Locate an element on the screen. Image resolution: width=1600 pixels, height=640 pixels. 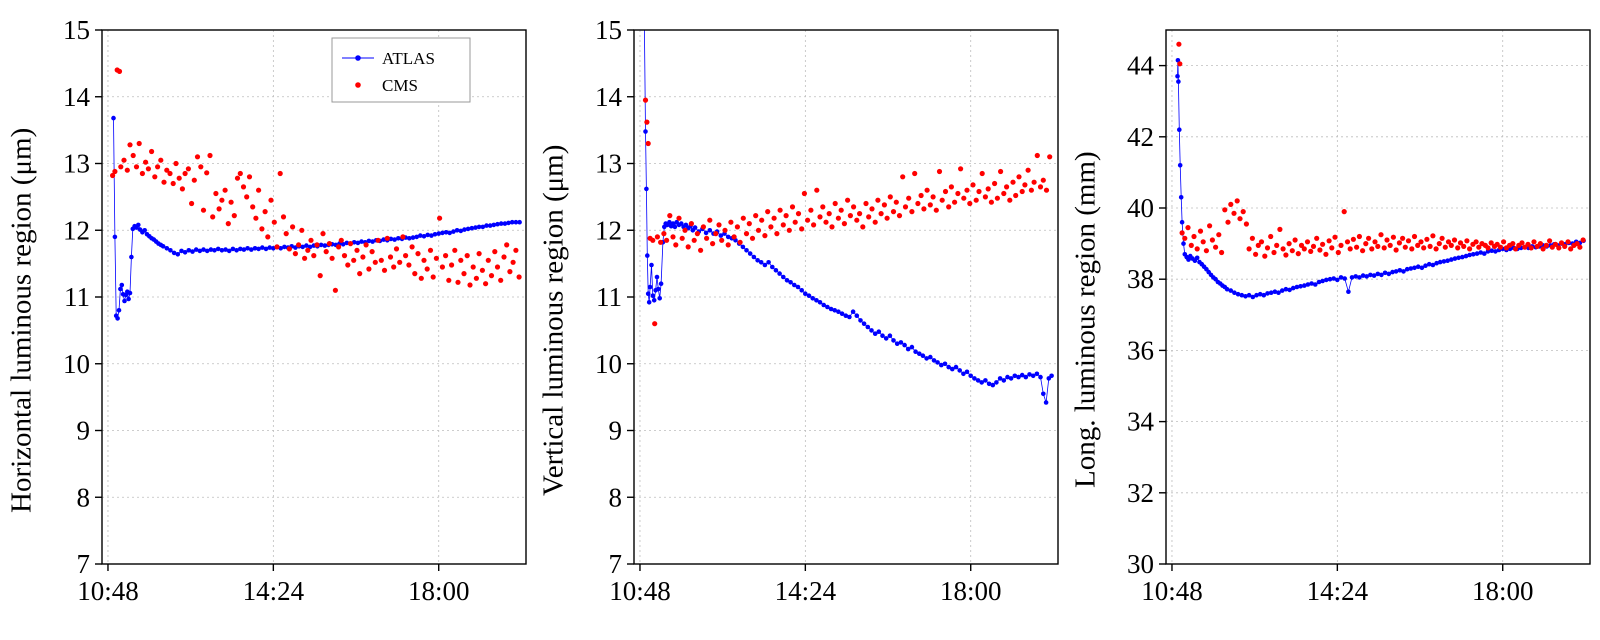
y-tick-label: 34 is located at coordinates (1141, 422).